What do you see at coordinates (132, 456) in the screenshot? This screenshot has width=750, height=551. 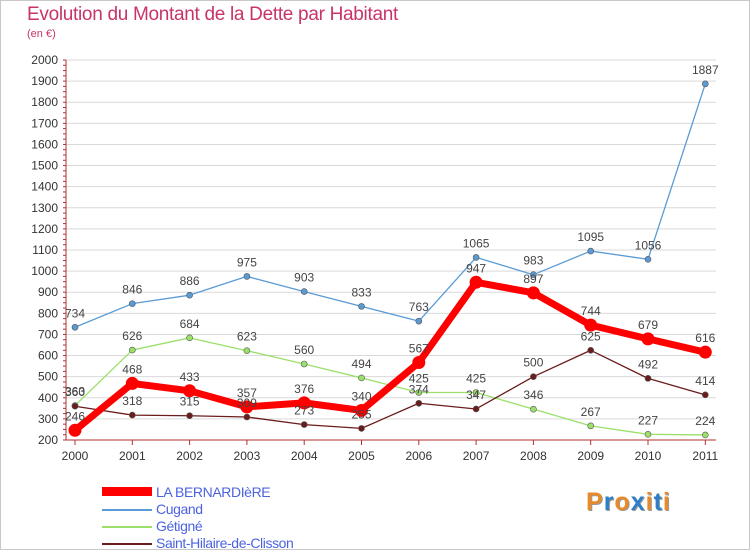 I see `x-tick-label: 2001` at bounding box center [132, 456].